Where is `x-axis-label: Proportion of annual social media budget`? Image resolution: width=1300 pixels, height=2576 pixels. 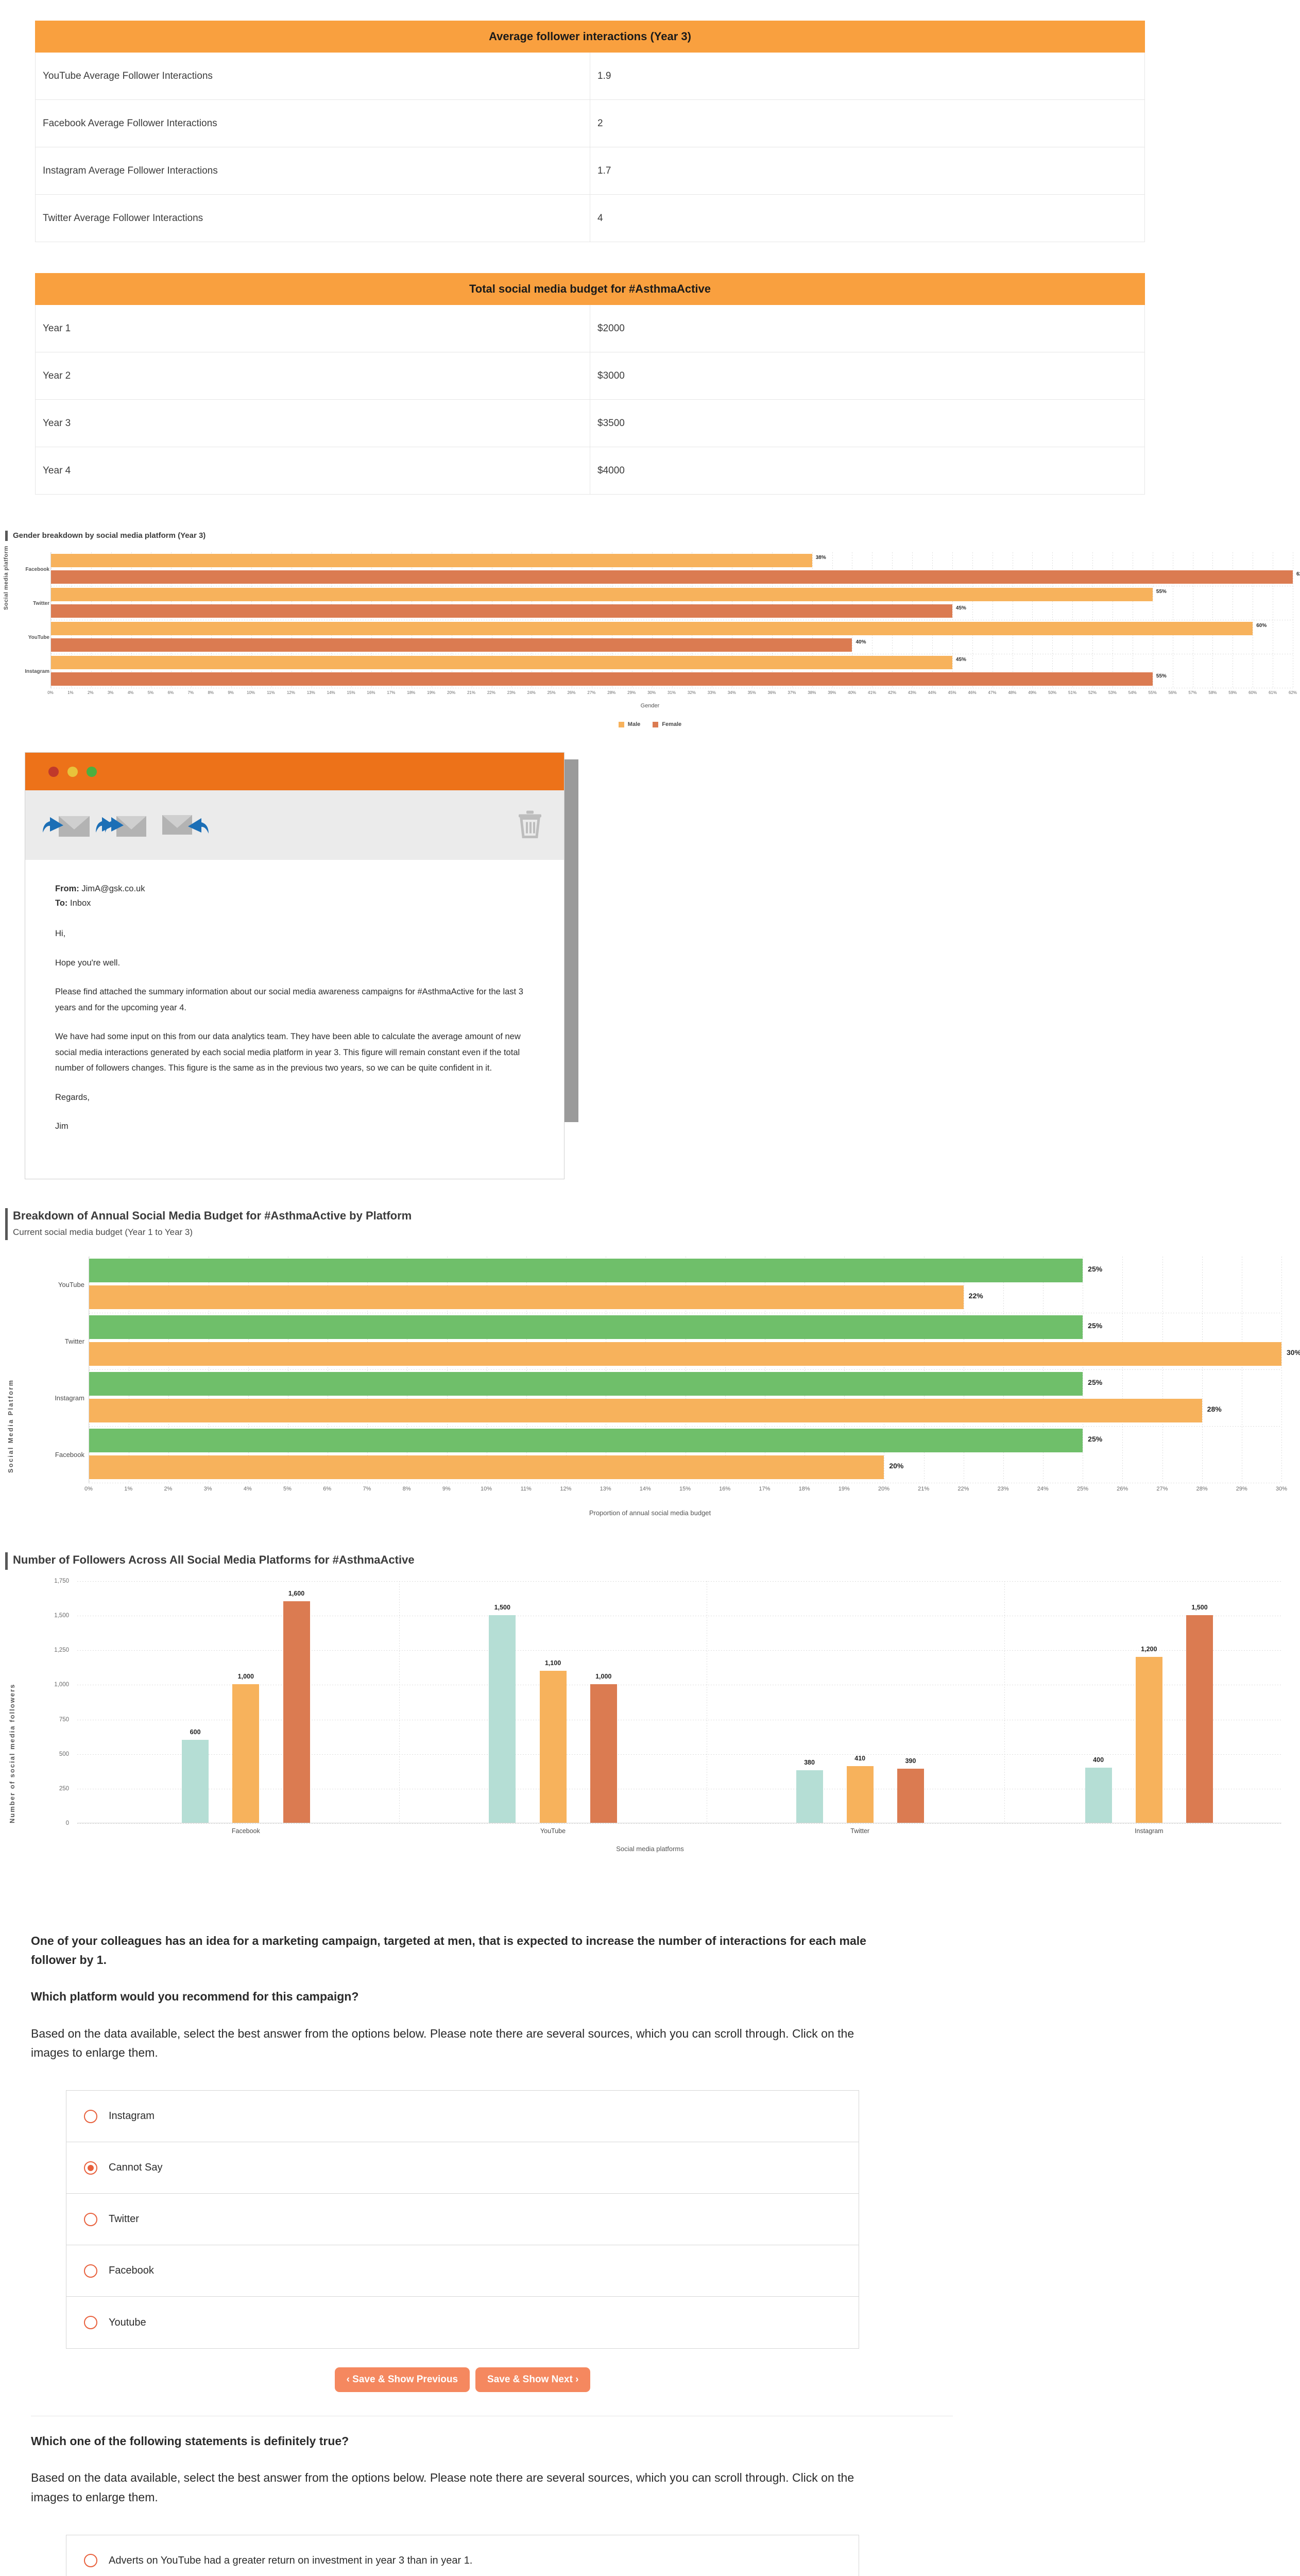 x-axis-label: Proportion of annual social media budget is located at coordinates (650, 1513).